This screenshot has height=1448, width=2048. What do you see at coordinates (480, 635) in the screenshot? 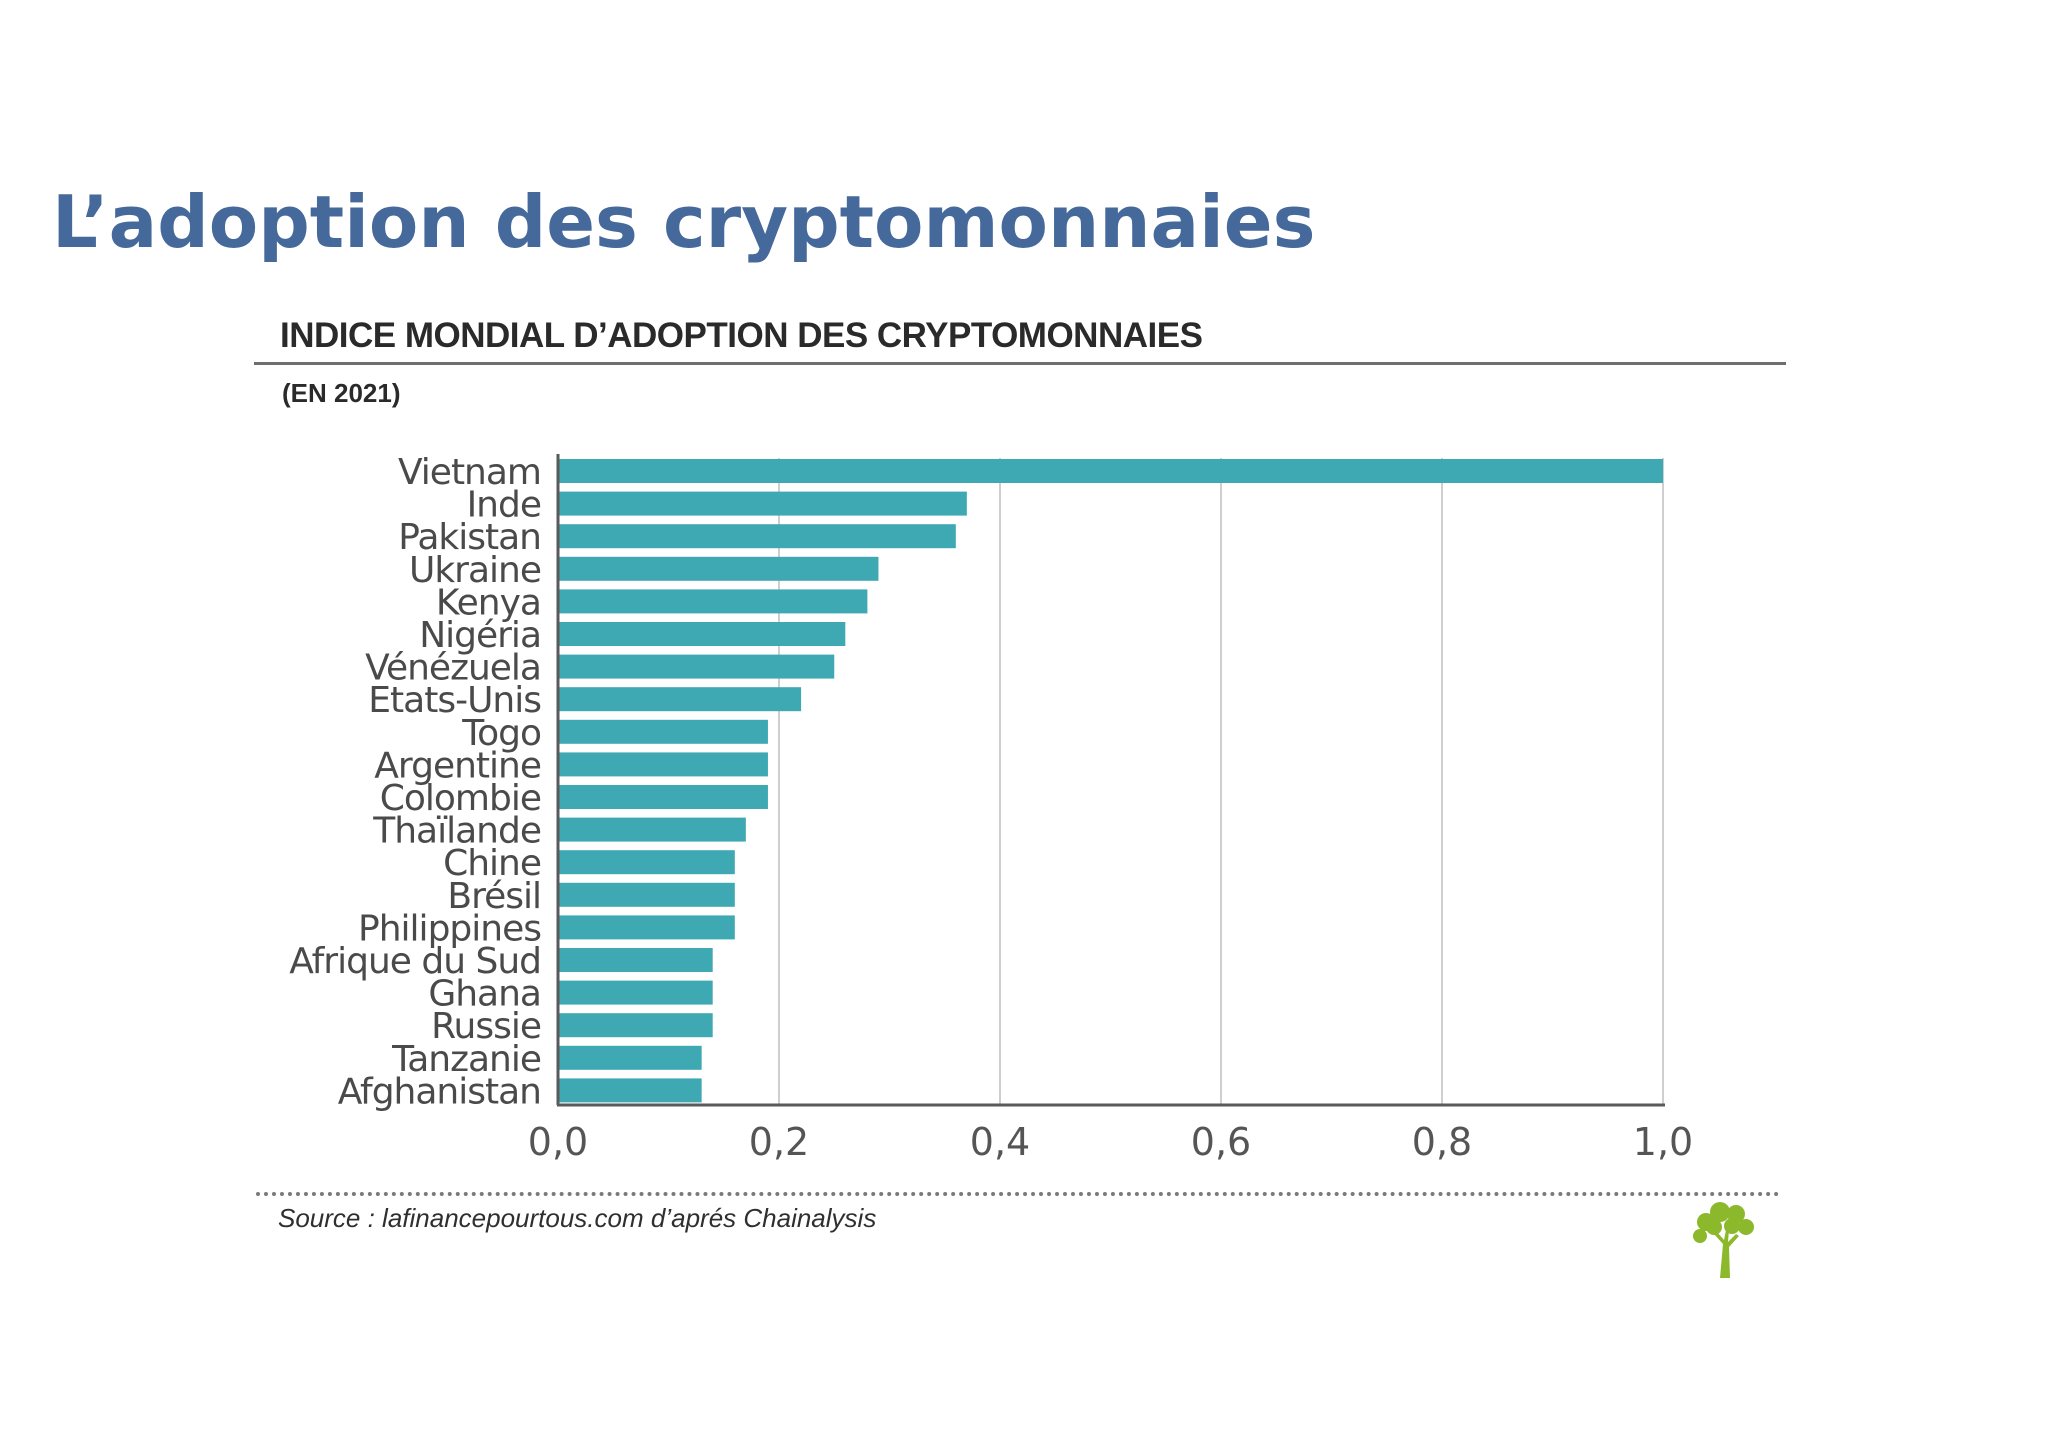
I see `category-label: Nigéria` at bounding box center [480, 635].